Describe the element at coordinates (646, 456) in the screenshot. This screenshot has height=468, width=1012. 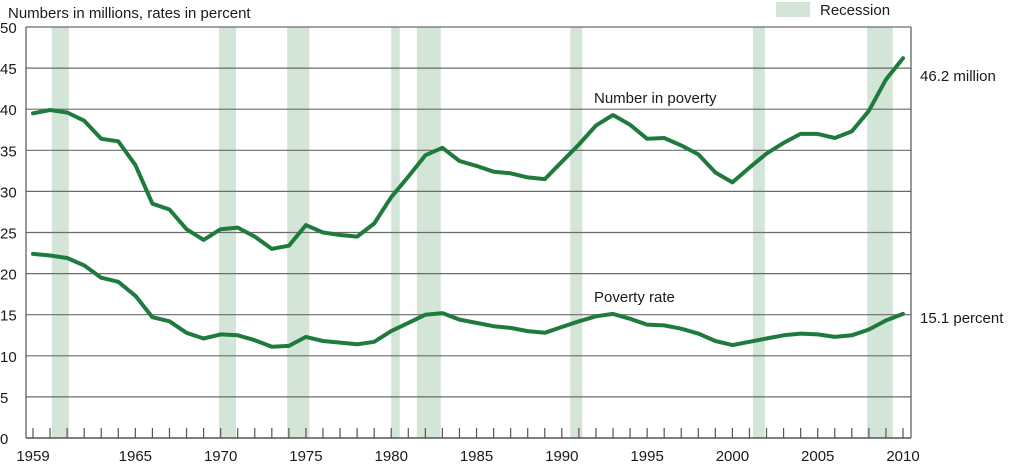
I see `x-tick-label: 1995` at that location.